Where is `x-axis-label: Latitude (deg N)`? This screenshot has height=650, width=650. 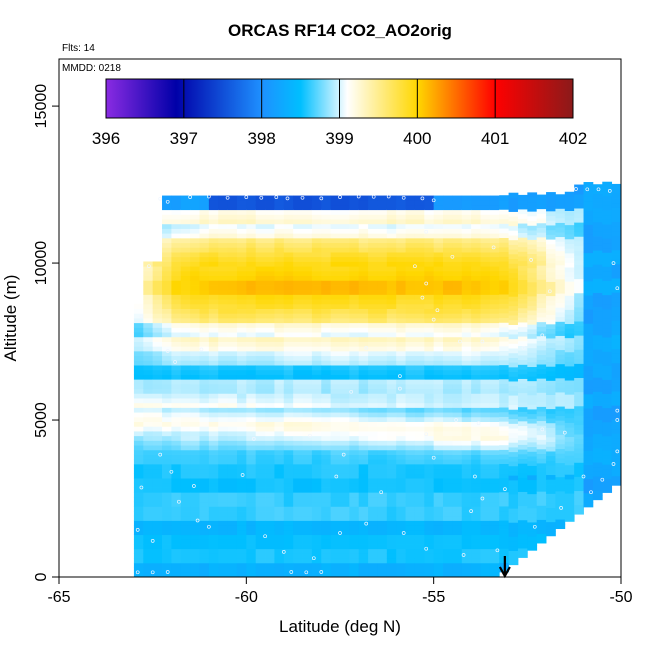
x-axis-label: Latitude (deg N) is located at coordinates (340, 626).